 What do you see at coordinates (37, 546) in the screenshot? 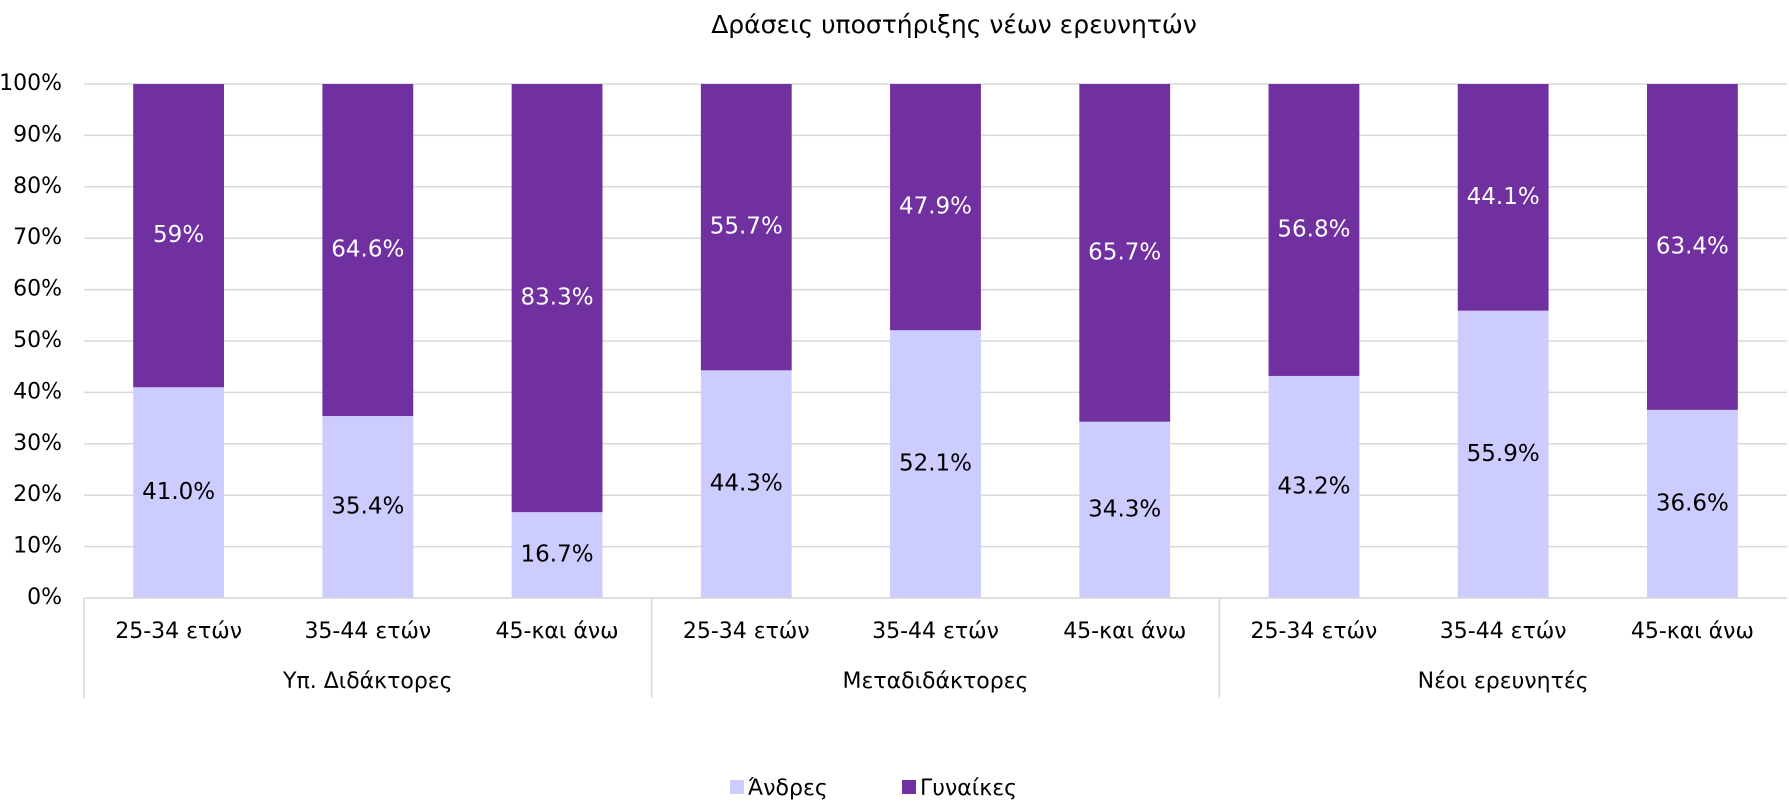
I see `y-tick-label: 10%` at bounding box center [37, 546].